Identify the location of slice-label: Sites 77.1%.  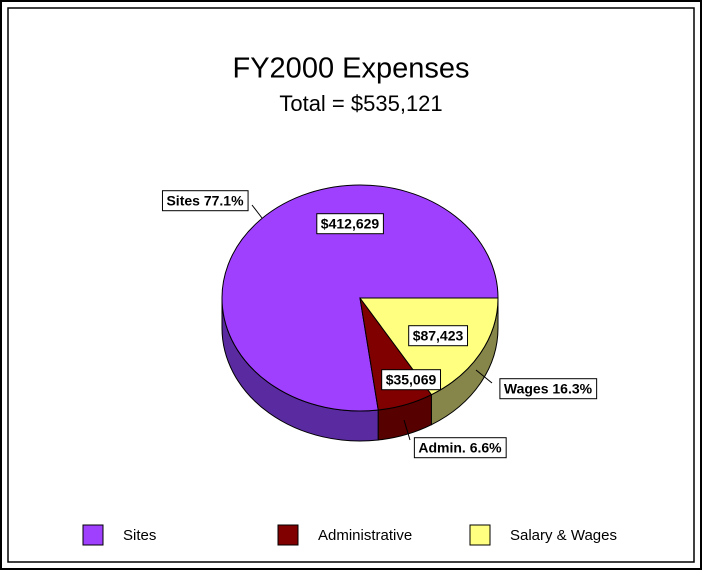
(205, 201).